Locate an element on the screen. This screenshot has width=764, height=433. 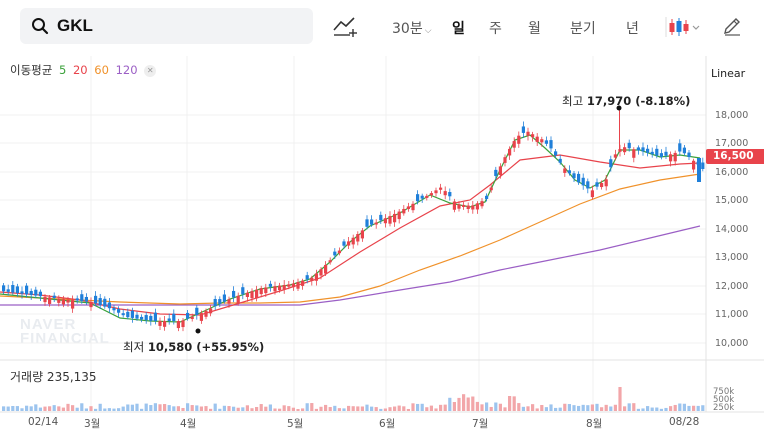
edit-icon is located at coordinates (732, 26).